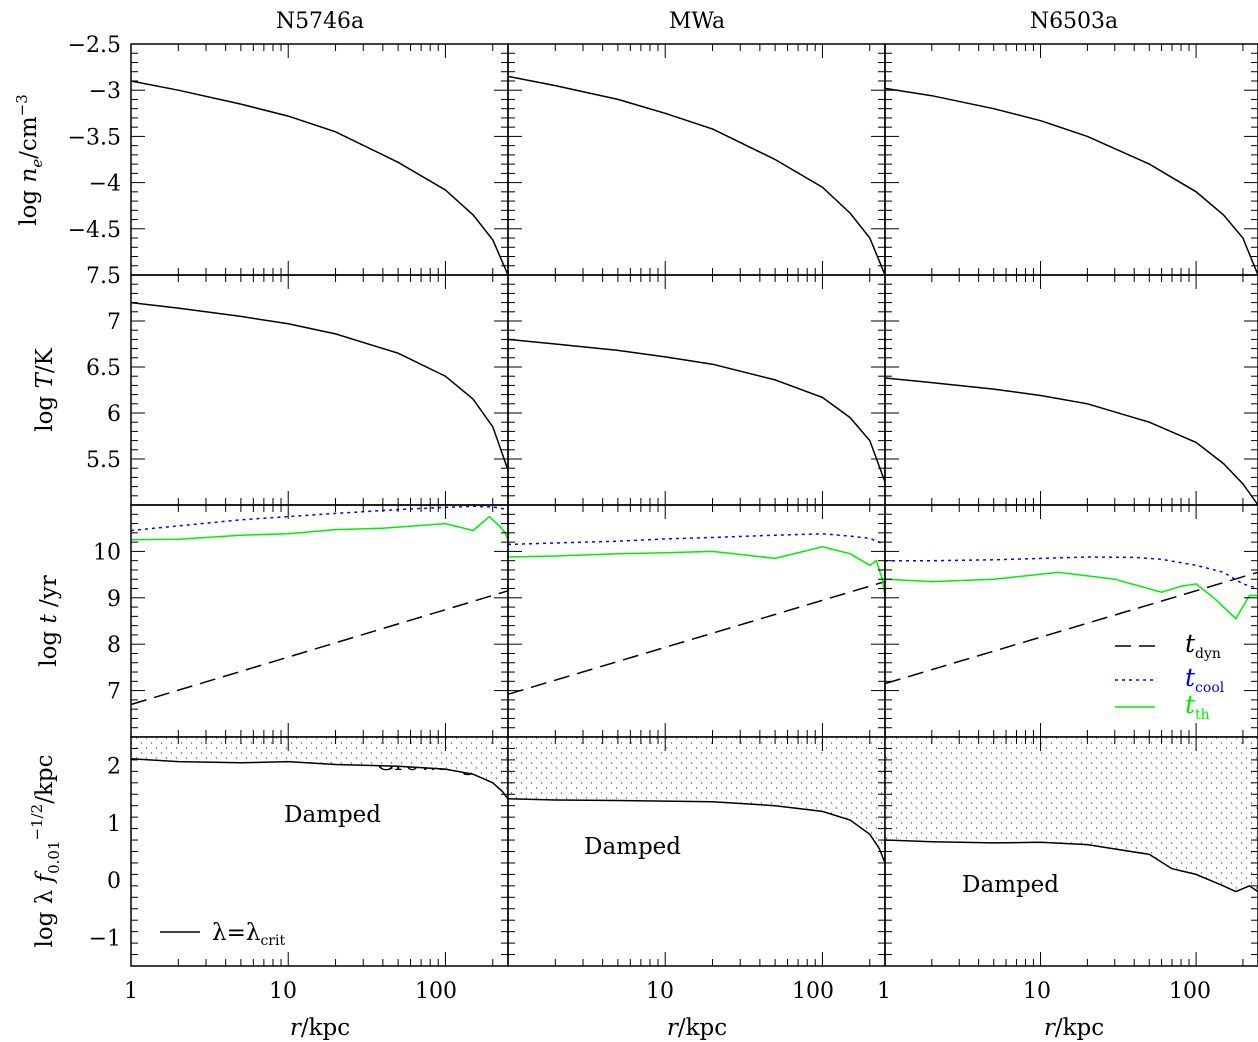 This screenshot has height=1042, width=1258. Describe the element at coordinates (114, 881) in the screenshot. I see `y-tick-label: 0` at that location.